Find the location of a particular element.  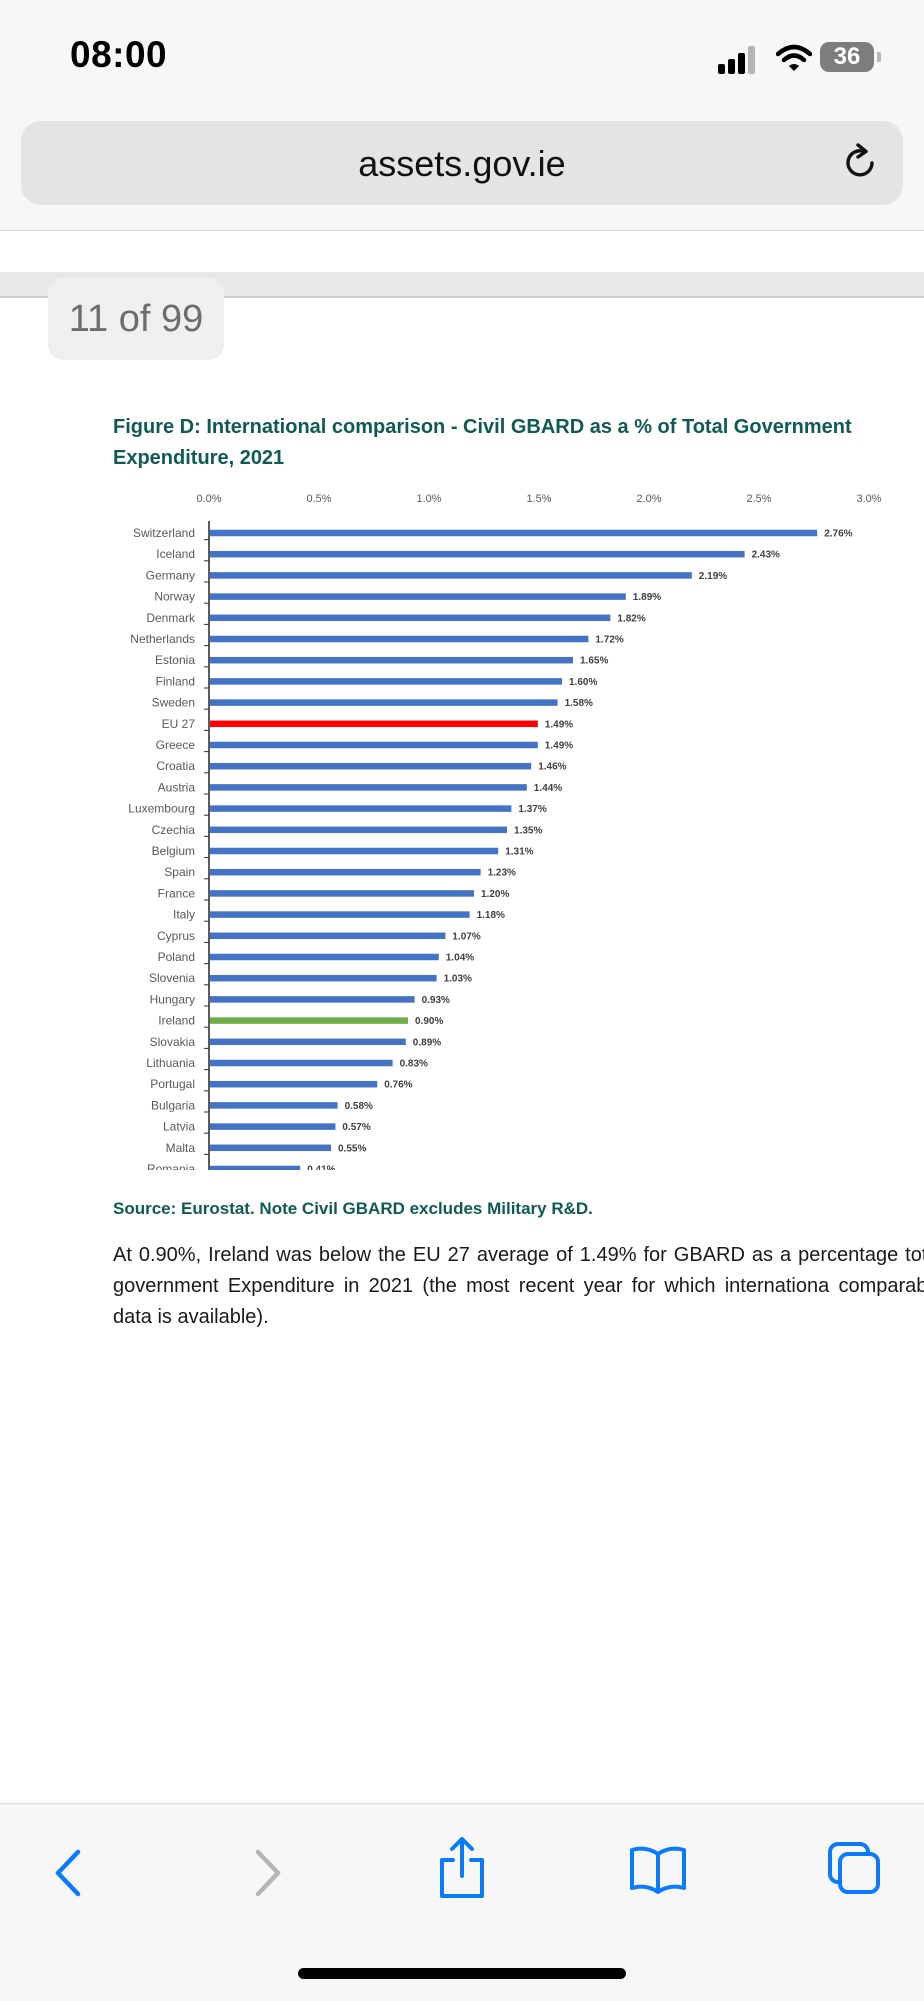

data-label: 1.03% is located at coordinates (458, 979).